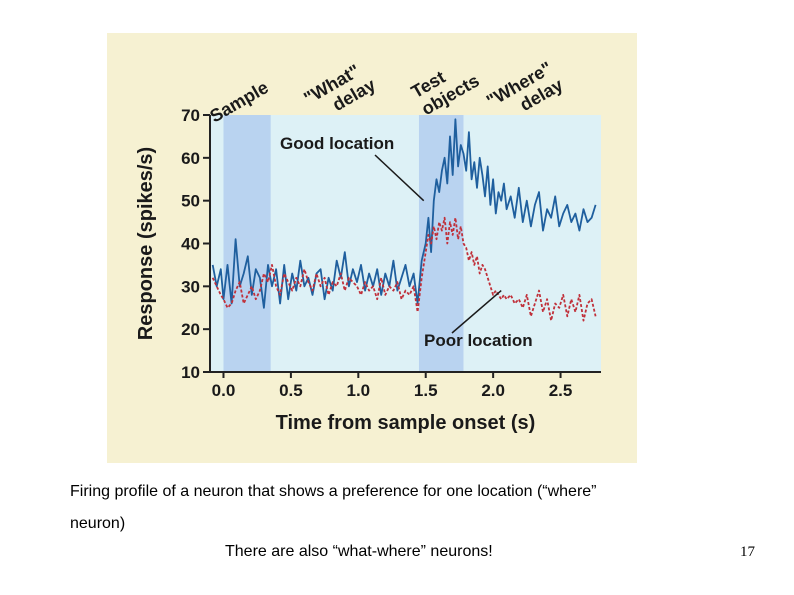 Image resolution: width=794 pixels, height=595 pixels. Describe the element at coordinates (493, 390) in the screenshot. I see `x-tick-label: 2.0` at that location.